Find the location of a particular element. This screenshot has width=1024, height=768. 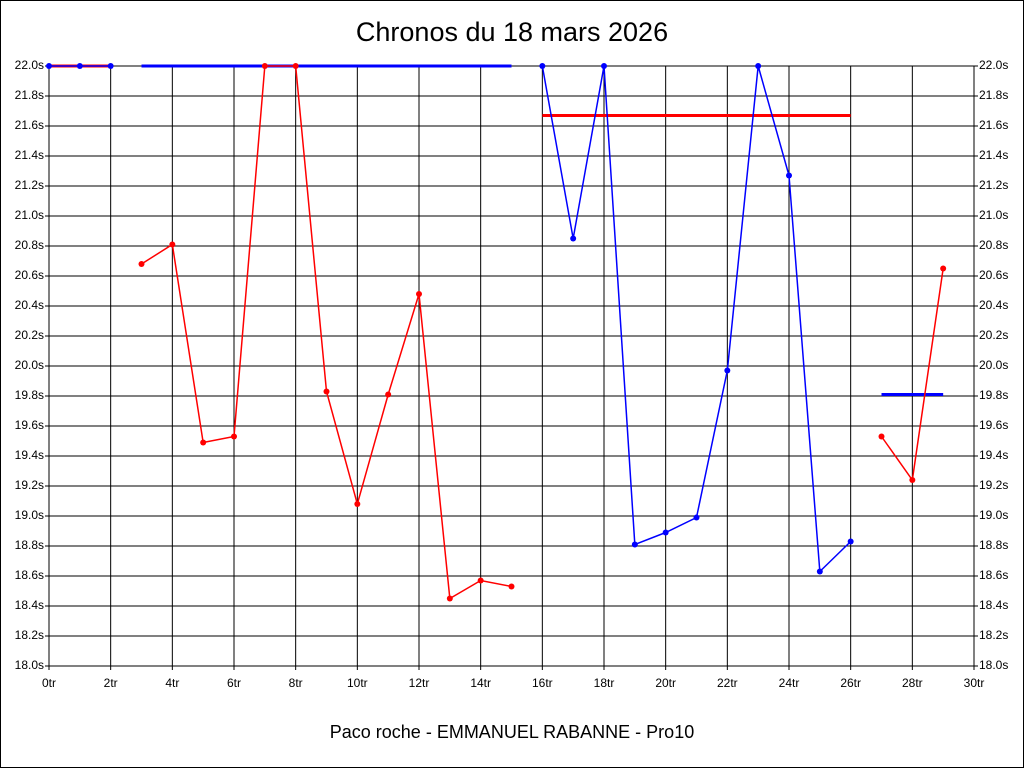

x-tick-label: 12tr is located at coordinates (419, 683).